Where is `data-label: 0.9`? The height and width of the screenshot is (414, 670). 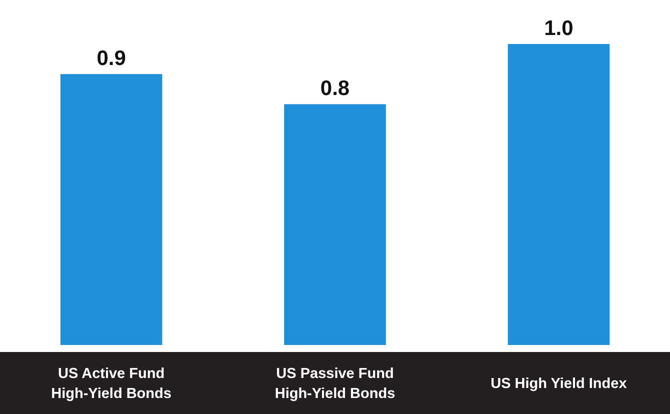
data-label: 0.9 is located at coordinates (111, 58).